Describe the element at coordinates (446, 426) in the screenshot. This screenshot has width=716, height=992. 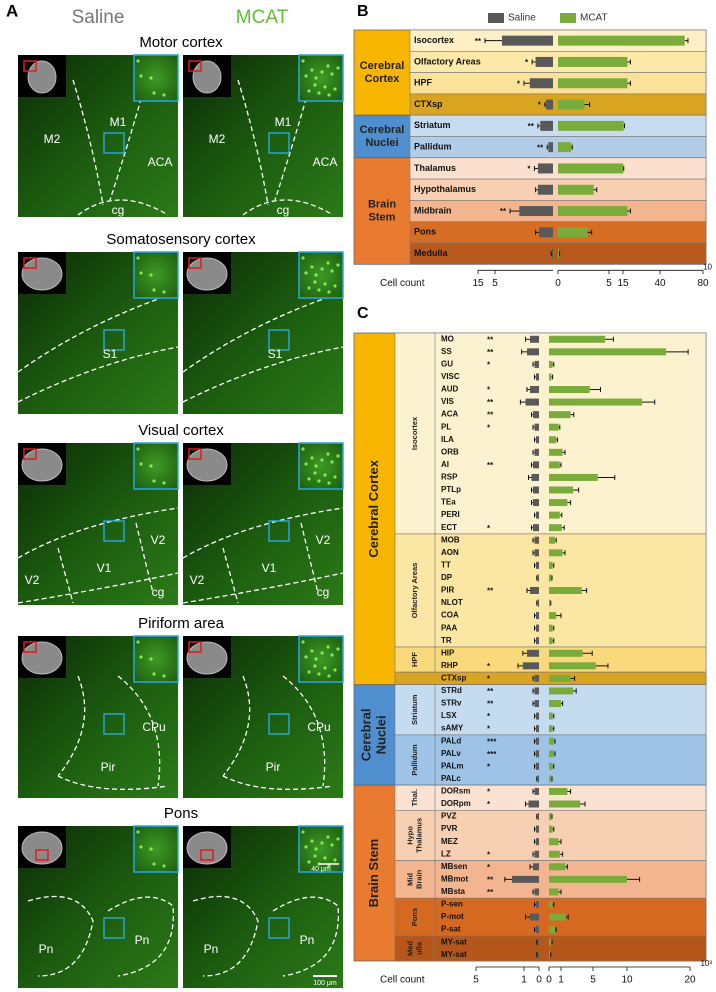
I see `row-label: PL` at that location.